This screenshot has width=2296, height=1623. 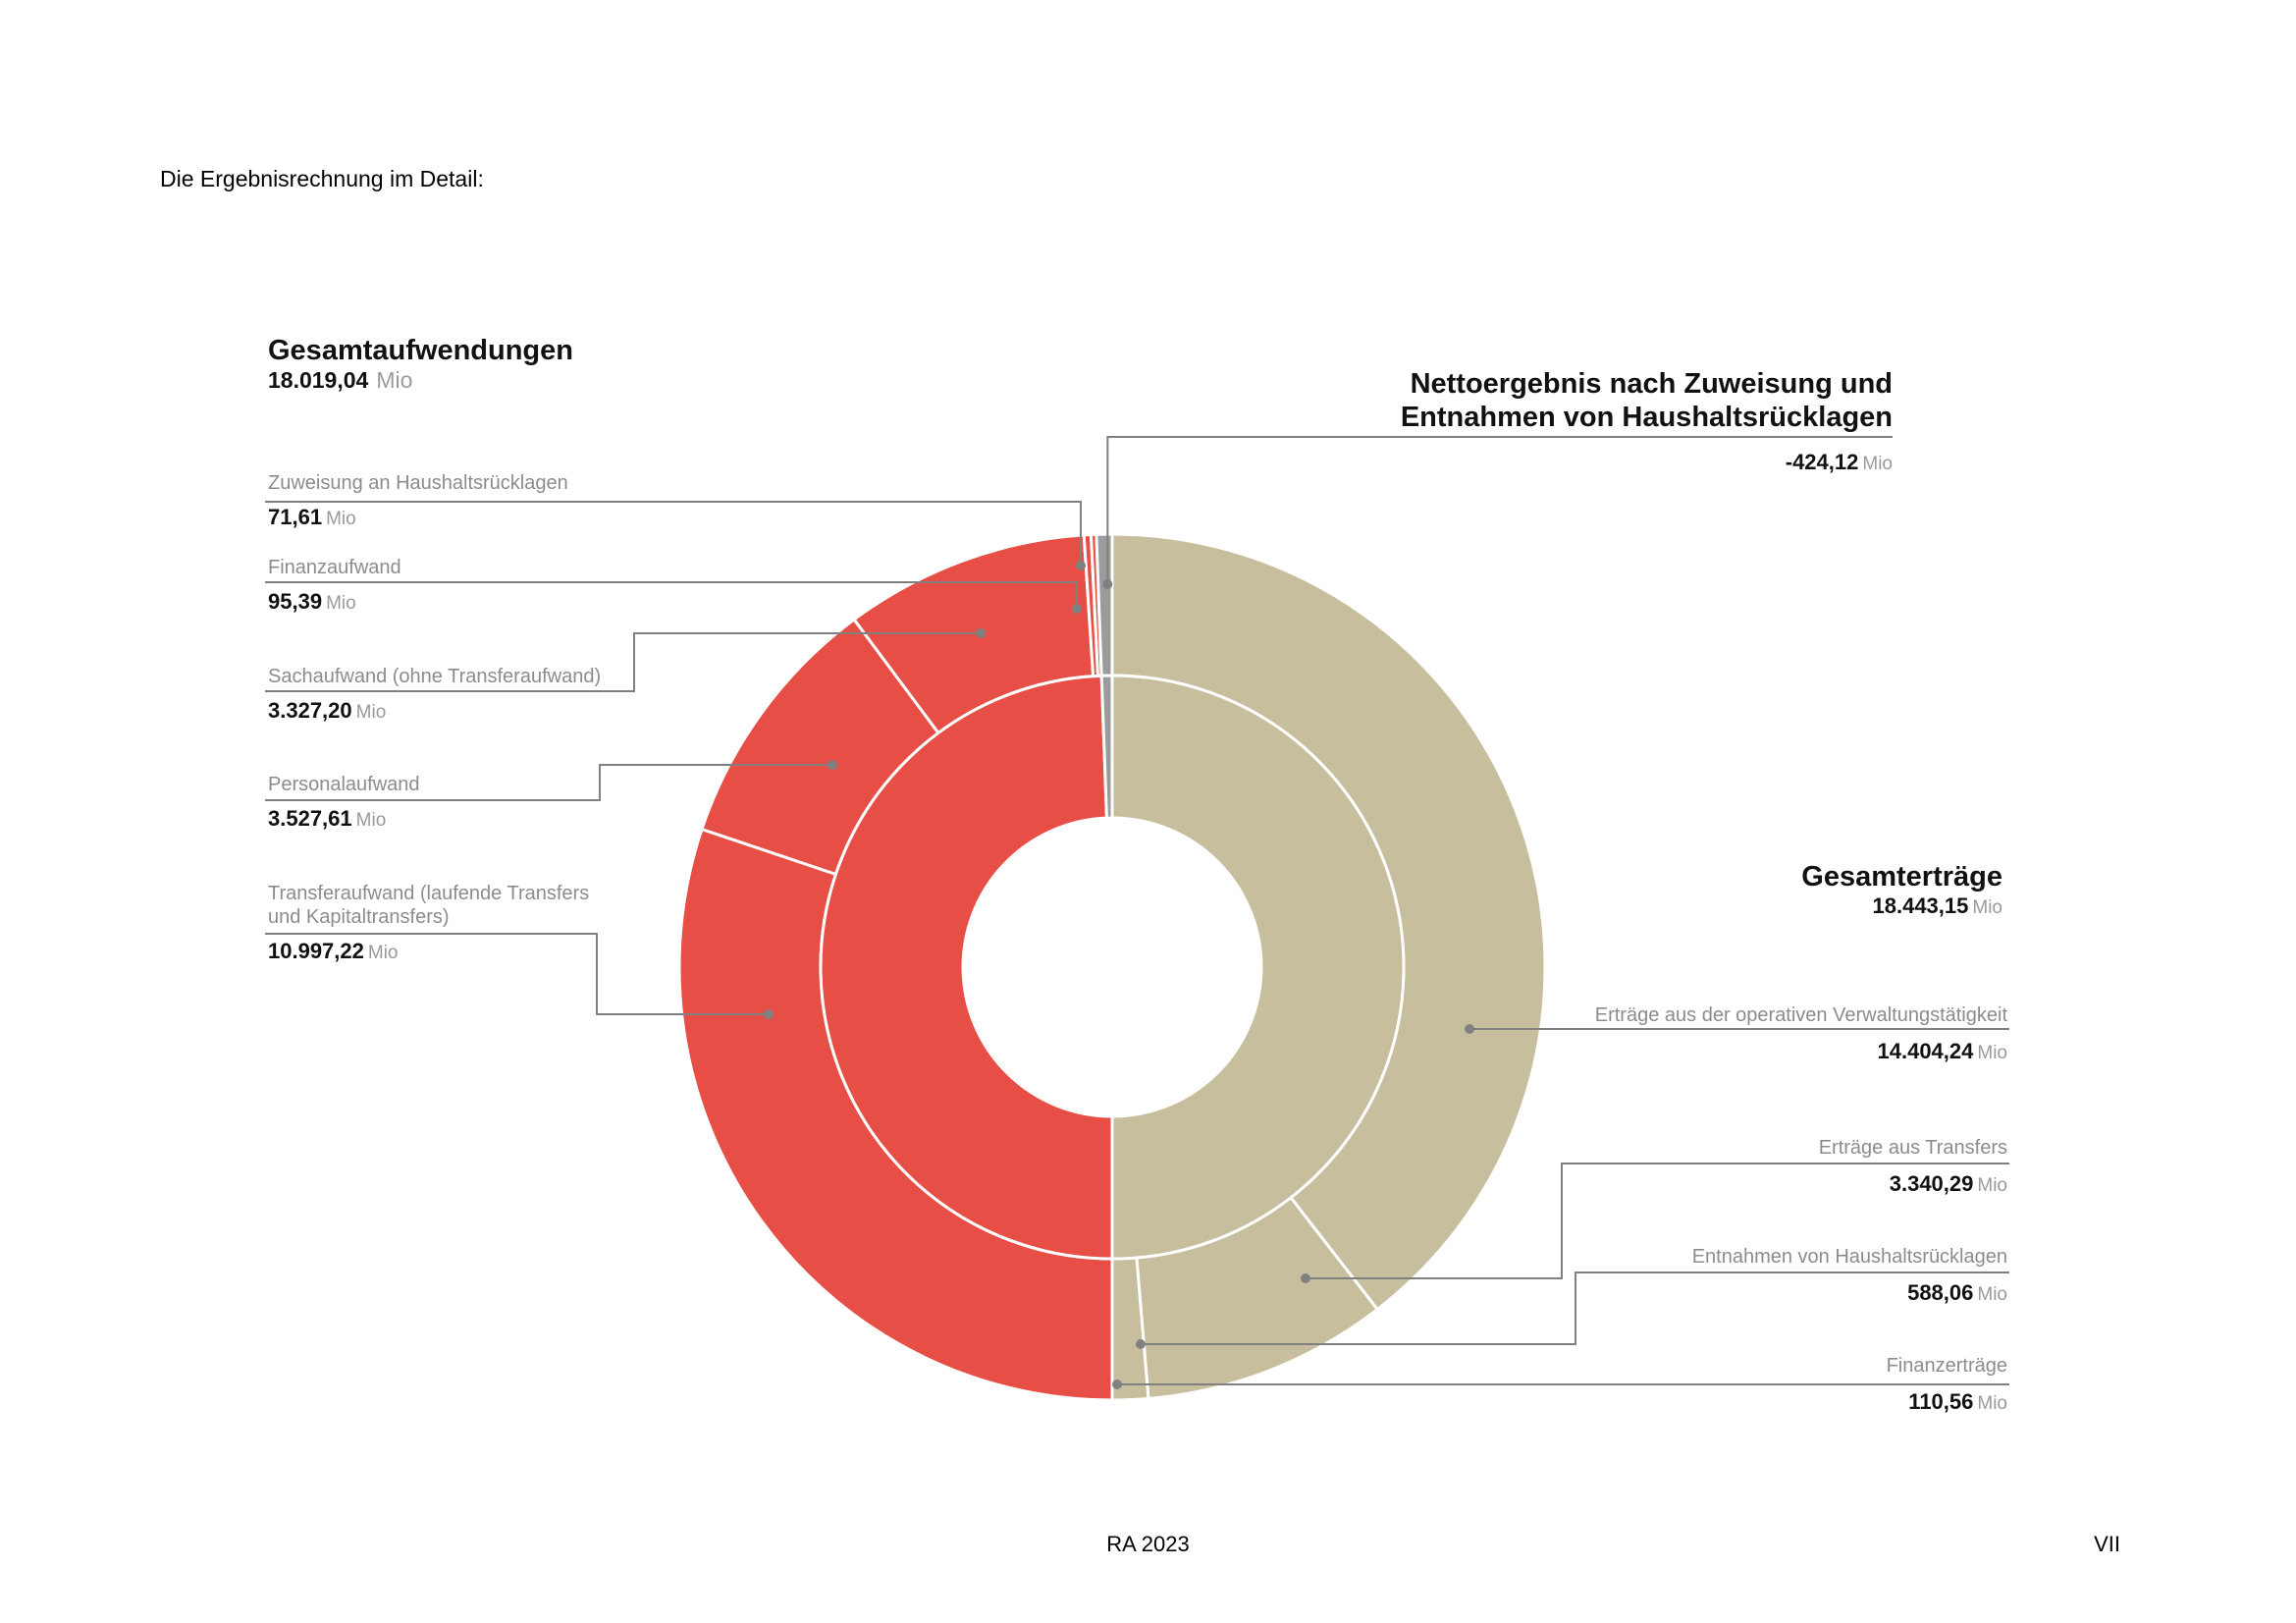 What do you see at coordinates (833, 765) in the screenshot?
I see `dot-expense-personnel` at bounding box center [833, 765].